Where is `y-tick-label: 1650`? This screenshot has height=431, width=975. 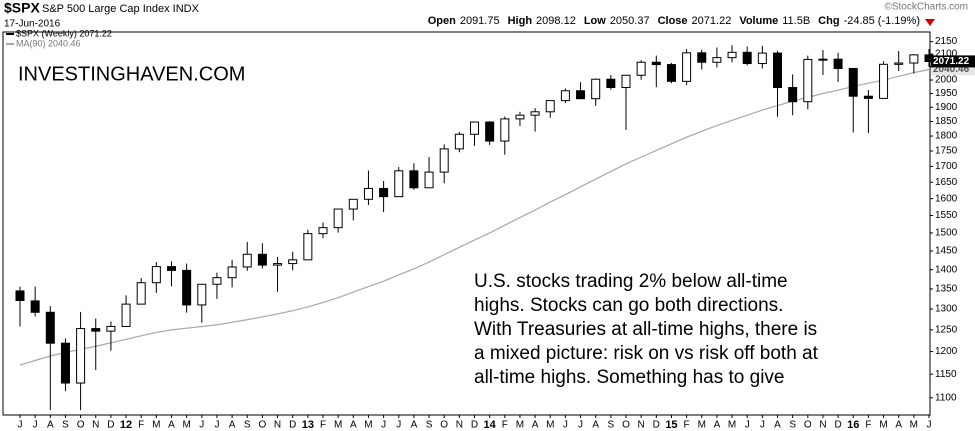
y-tick-label: 1650 is located at coordinates (946, 182).